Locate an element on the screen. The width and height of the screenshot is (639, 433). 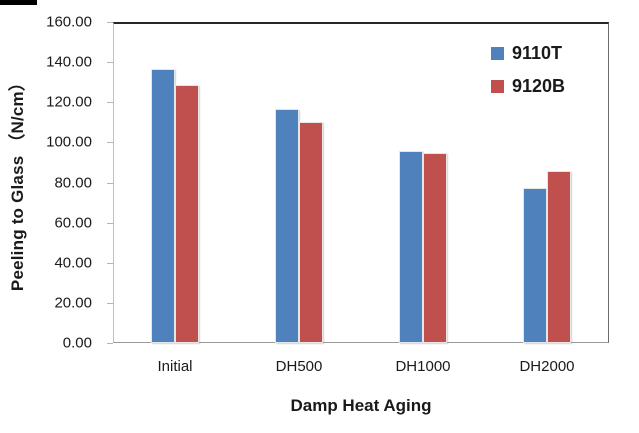
y-tick-label: 0.00 is located at coordinates (77, 343).